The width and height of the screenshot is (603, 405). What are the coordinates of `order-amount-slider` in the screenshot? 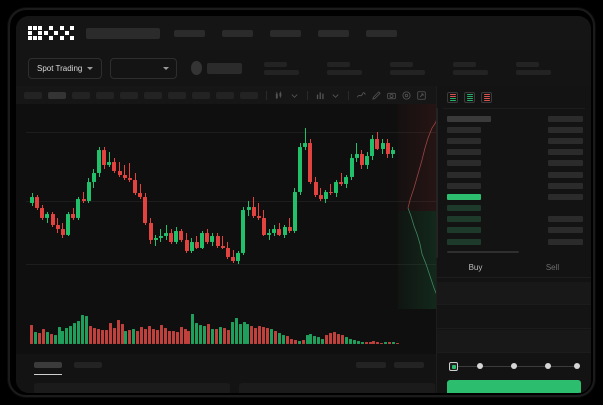 It's located at (514, 367).